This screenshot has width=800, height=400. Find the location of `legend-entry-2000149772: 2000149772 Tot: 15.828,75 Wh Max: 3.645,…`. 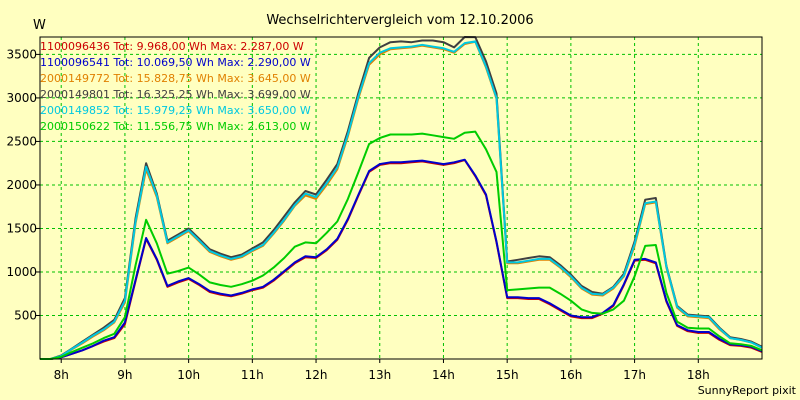

legend-entry-2000149772: 2000149772 Tot: 15.828,75 Wh Max: 3.645,… is located at coordinates (175, 78).